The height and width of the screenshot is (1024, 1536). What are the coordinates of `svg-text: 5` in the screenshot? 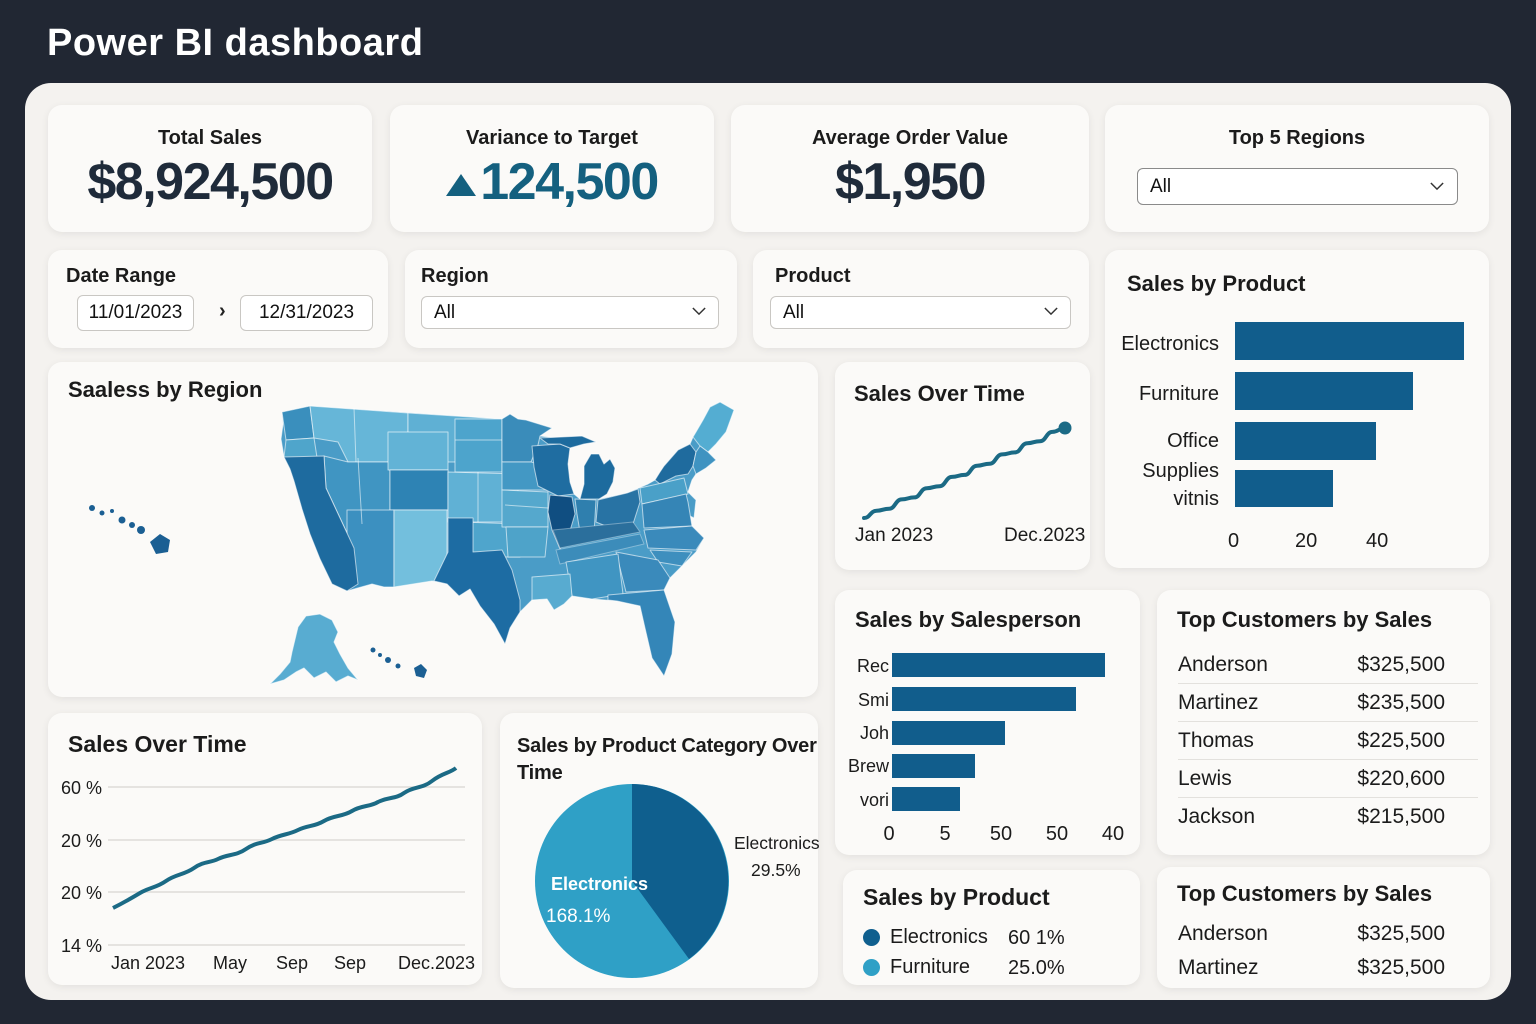 It's located at (944, 834).